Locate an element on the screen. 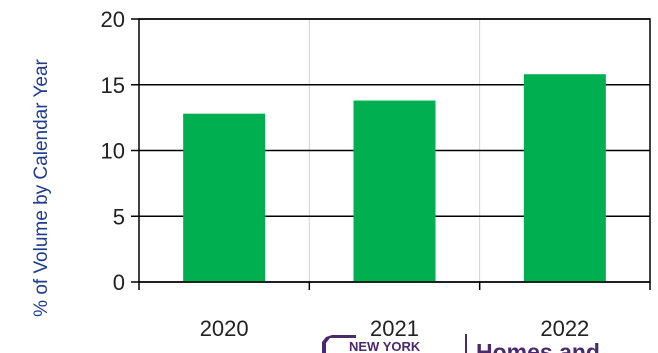 This screenshot has width=658, height=353. logo-divider is located at coordinates (466, 343).